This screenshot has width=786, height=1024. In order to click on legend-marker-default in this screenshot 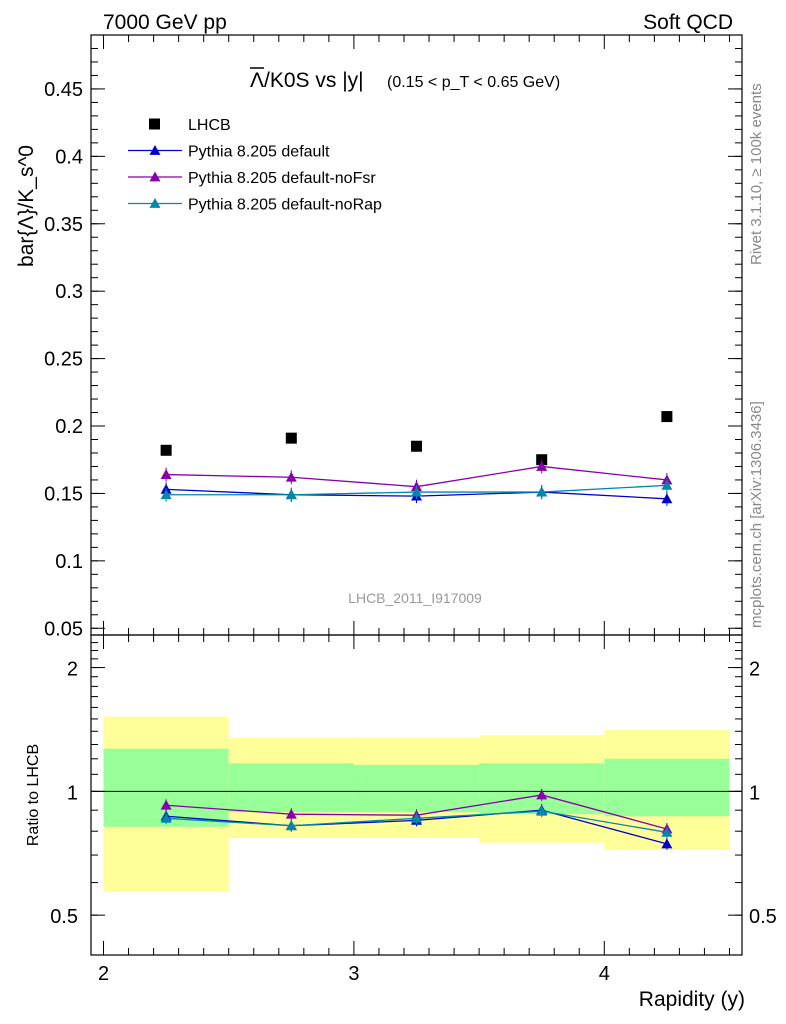, I will do `click(155, 150)`.